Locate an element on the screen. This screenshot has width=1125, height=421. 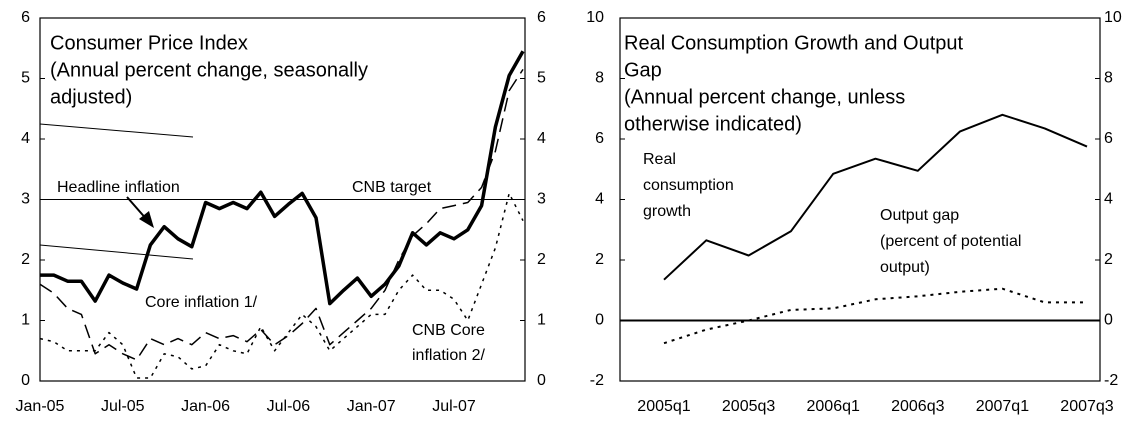
x-tick-label: 2006q3 is located at coordinates (917, 406).